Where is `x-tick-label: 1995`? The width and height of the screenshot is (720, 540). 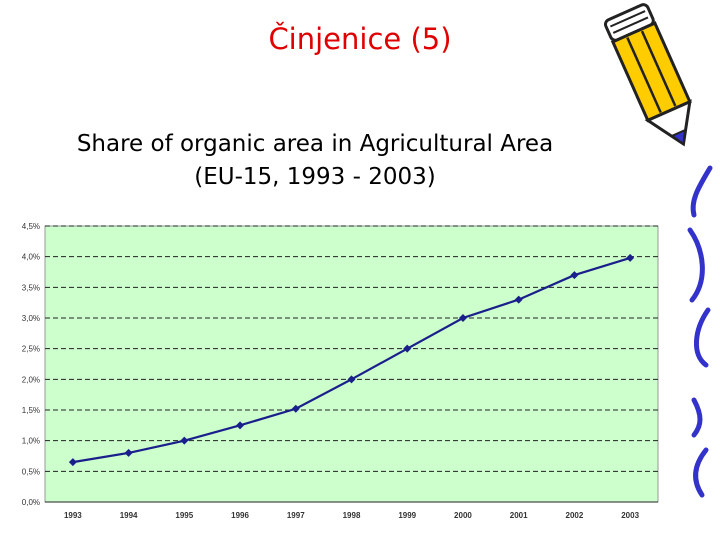
x-tick-label: 1995 is located at coordinates (184, 515).